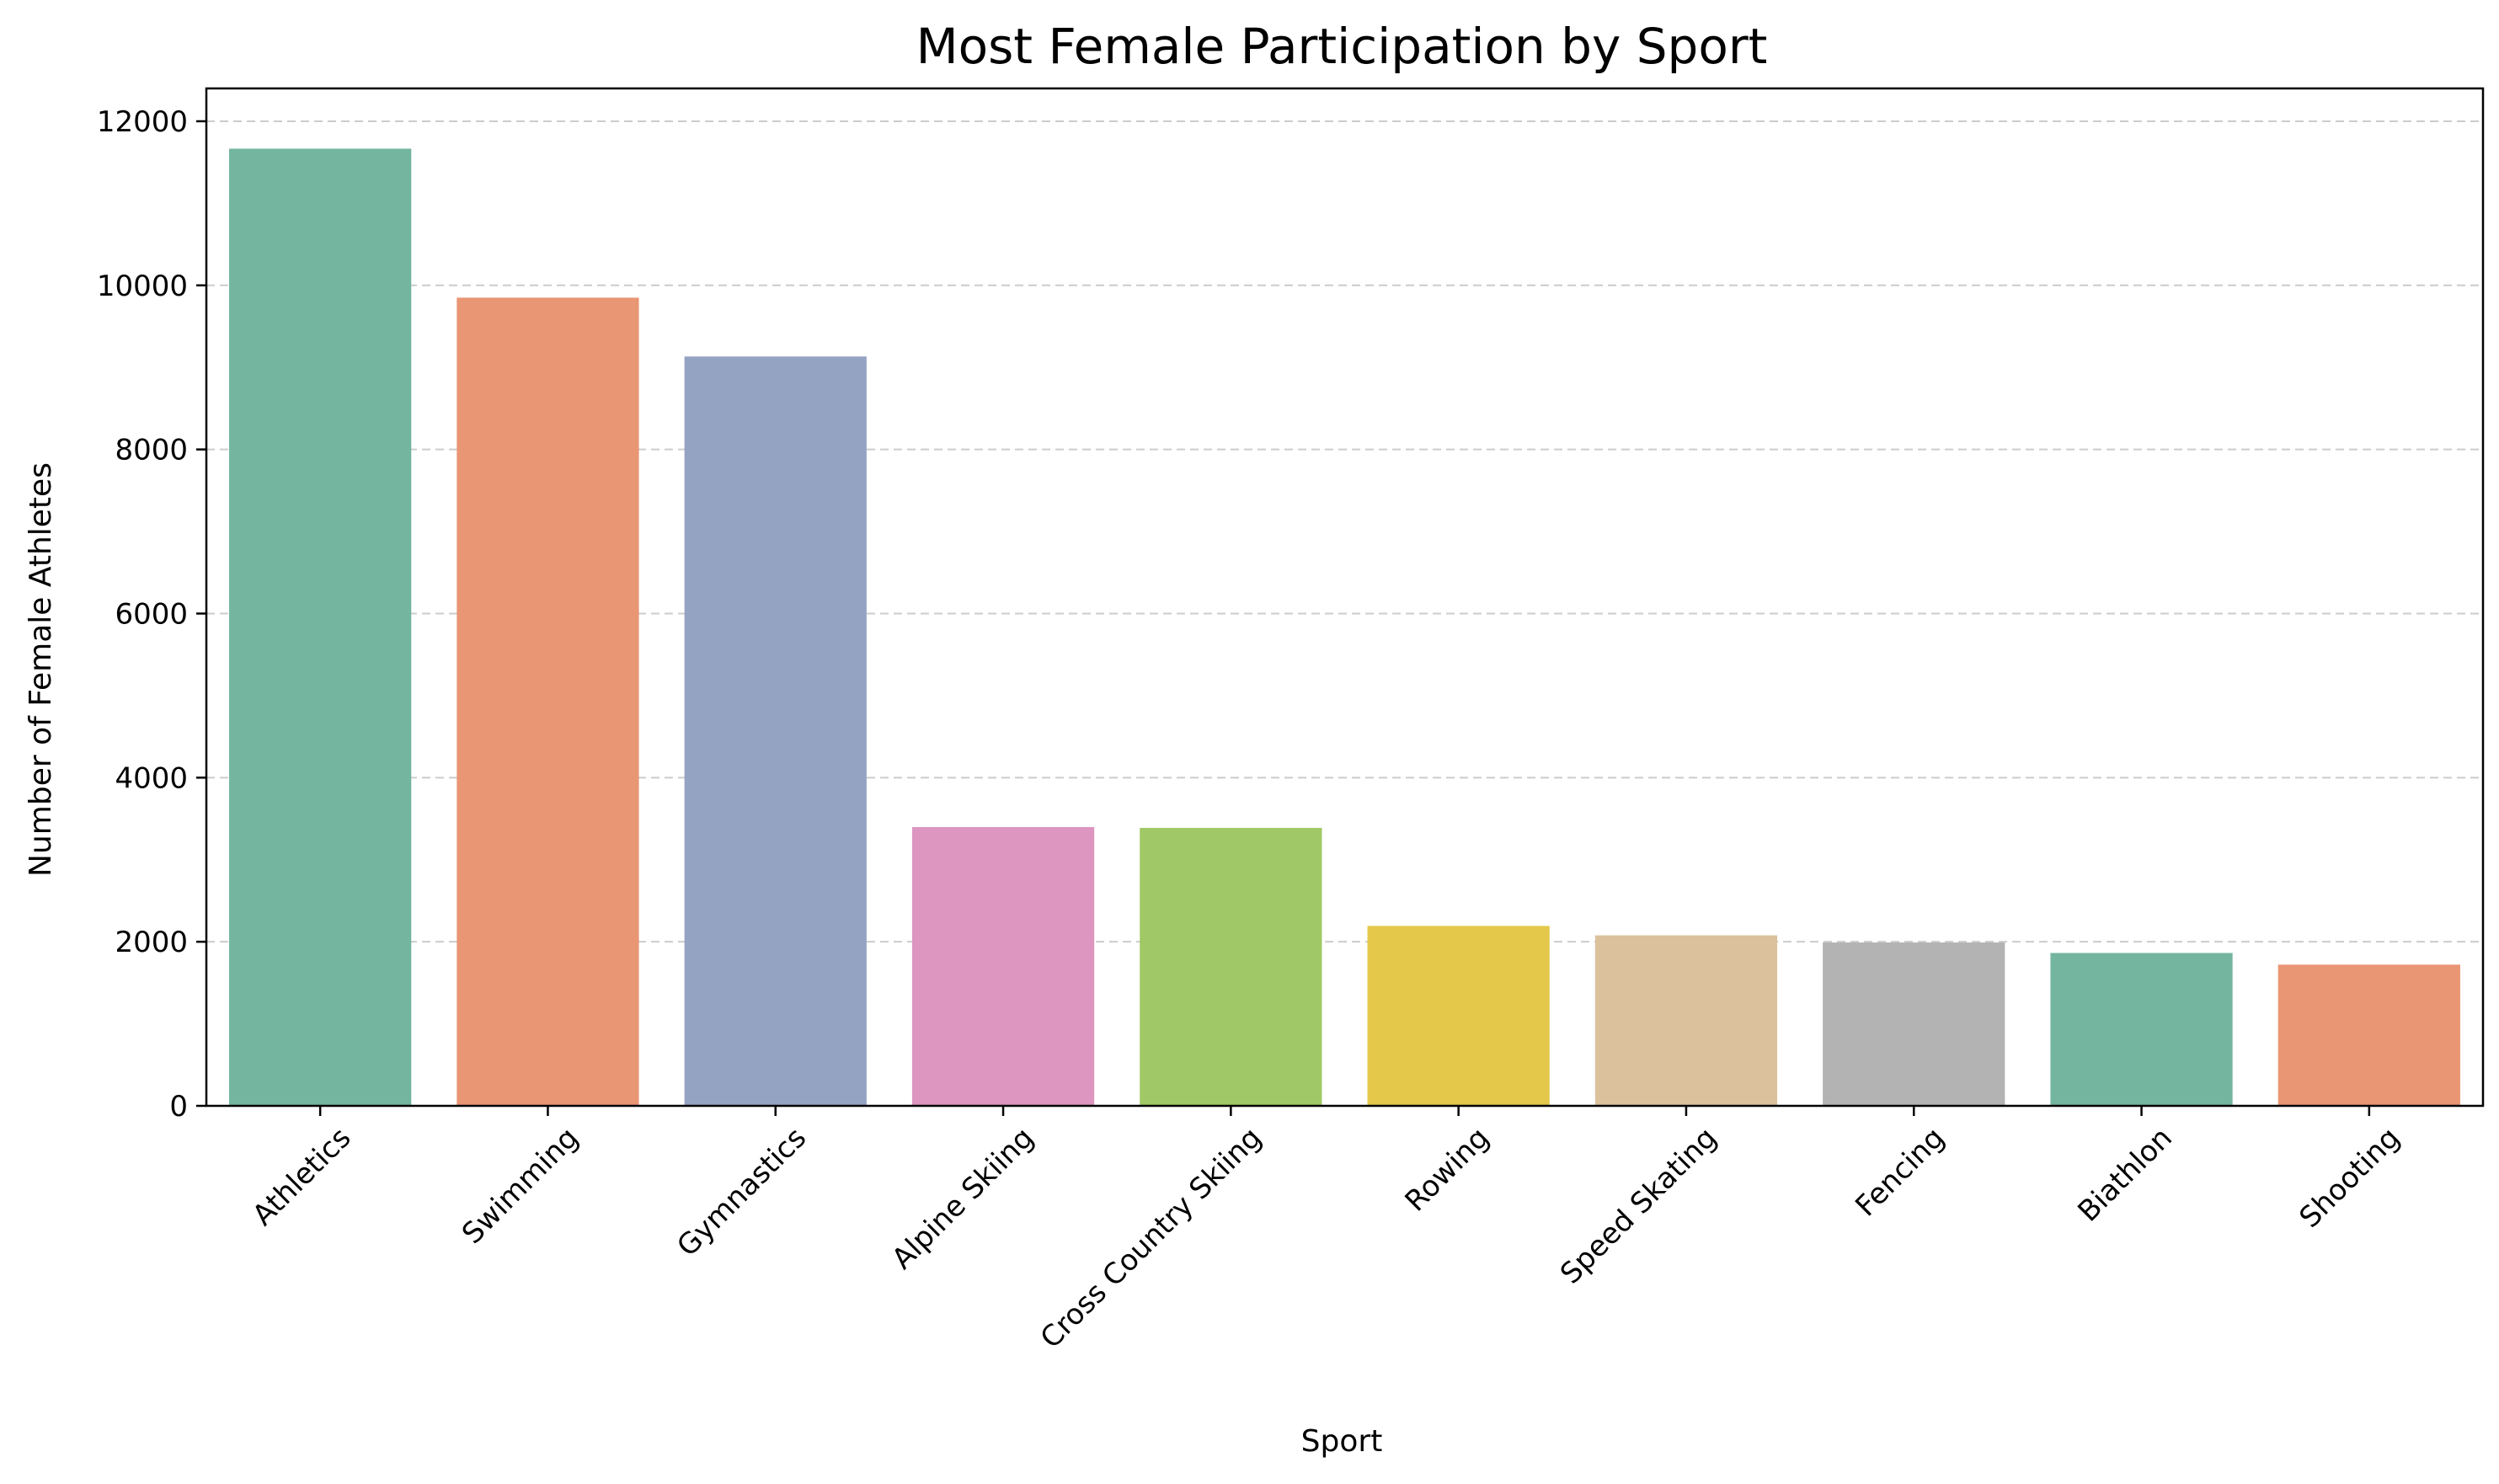  What do you see at coordinates (1686, 1021) in the screenshot?
I see `bar-speed-skating` at bounding box center [1686, 1021].